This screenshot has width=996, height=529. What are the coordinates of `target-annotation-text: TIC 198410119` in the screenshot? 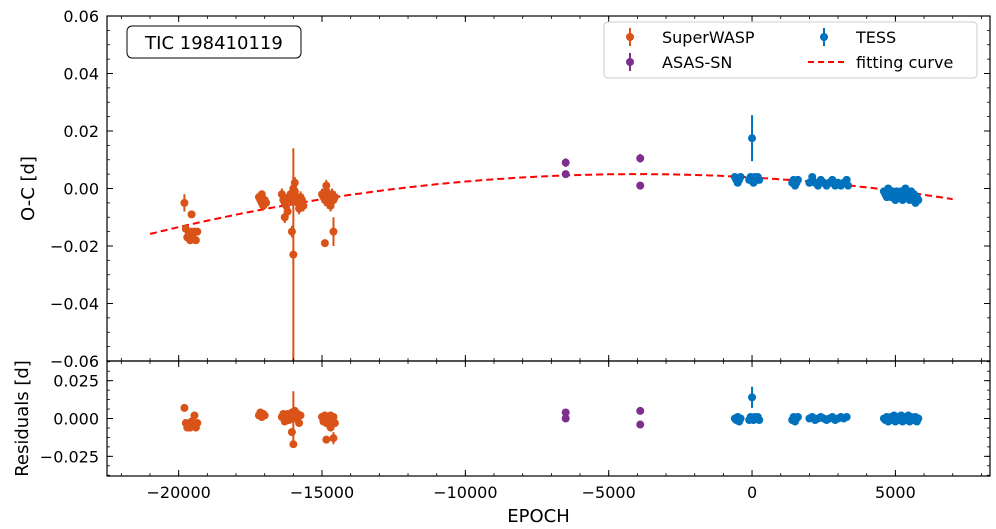 It's located at (213, 43).